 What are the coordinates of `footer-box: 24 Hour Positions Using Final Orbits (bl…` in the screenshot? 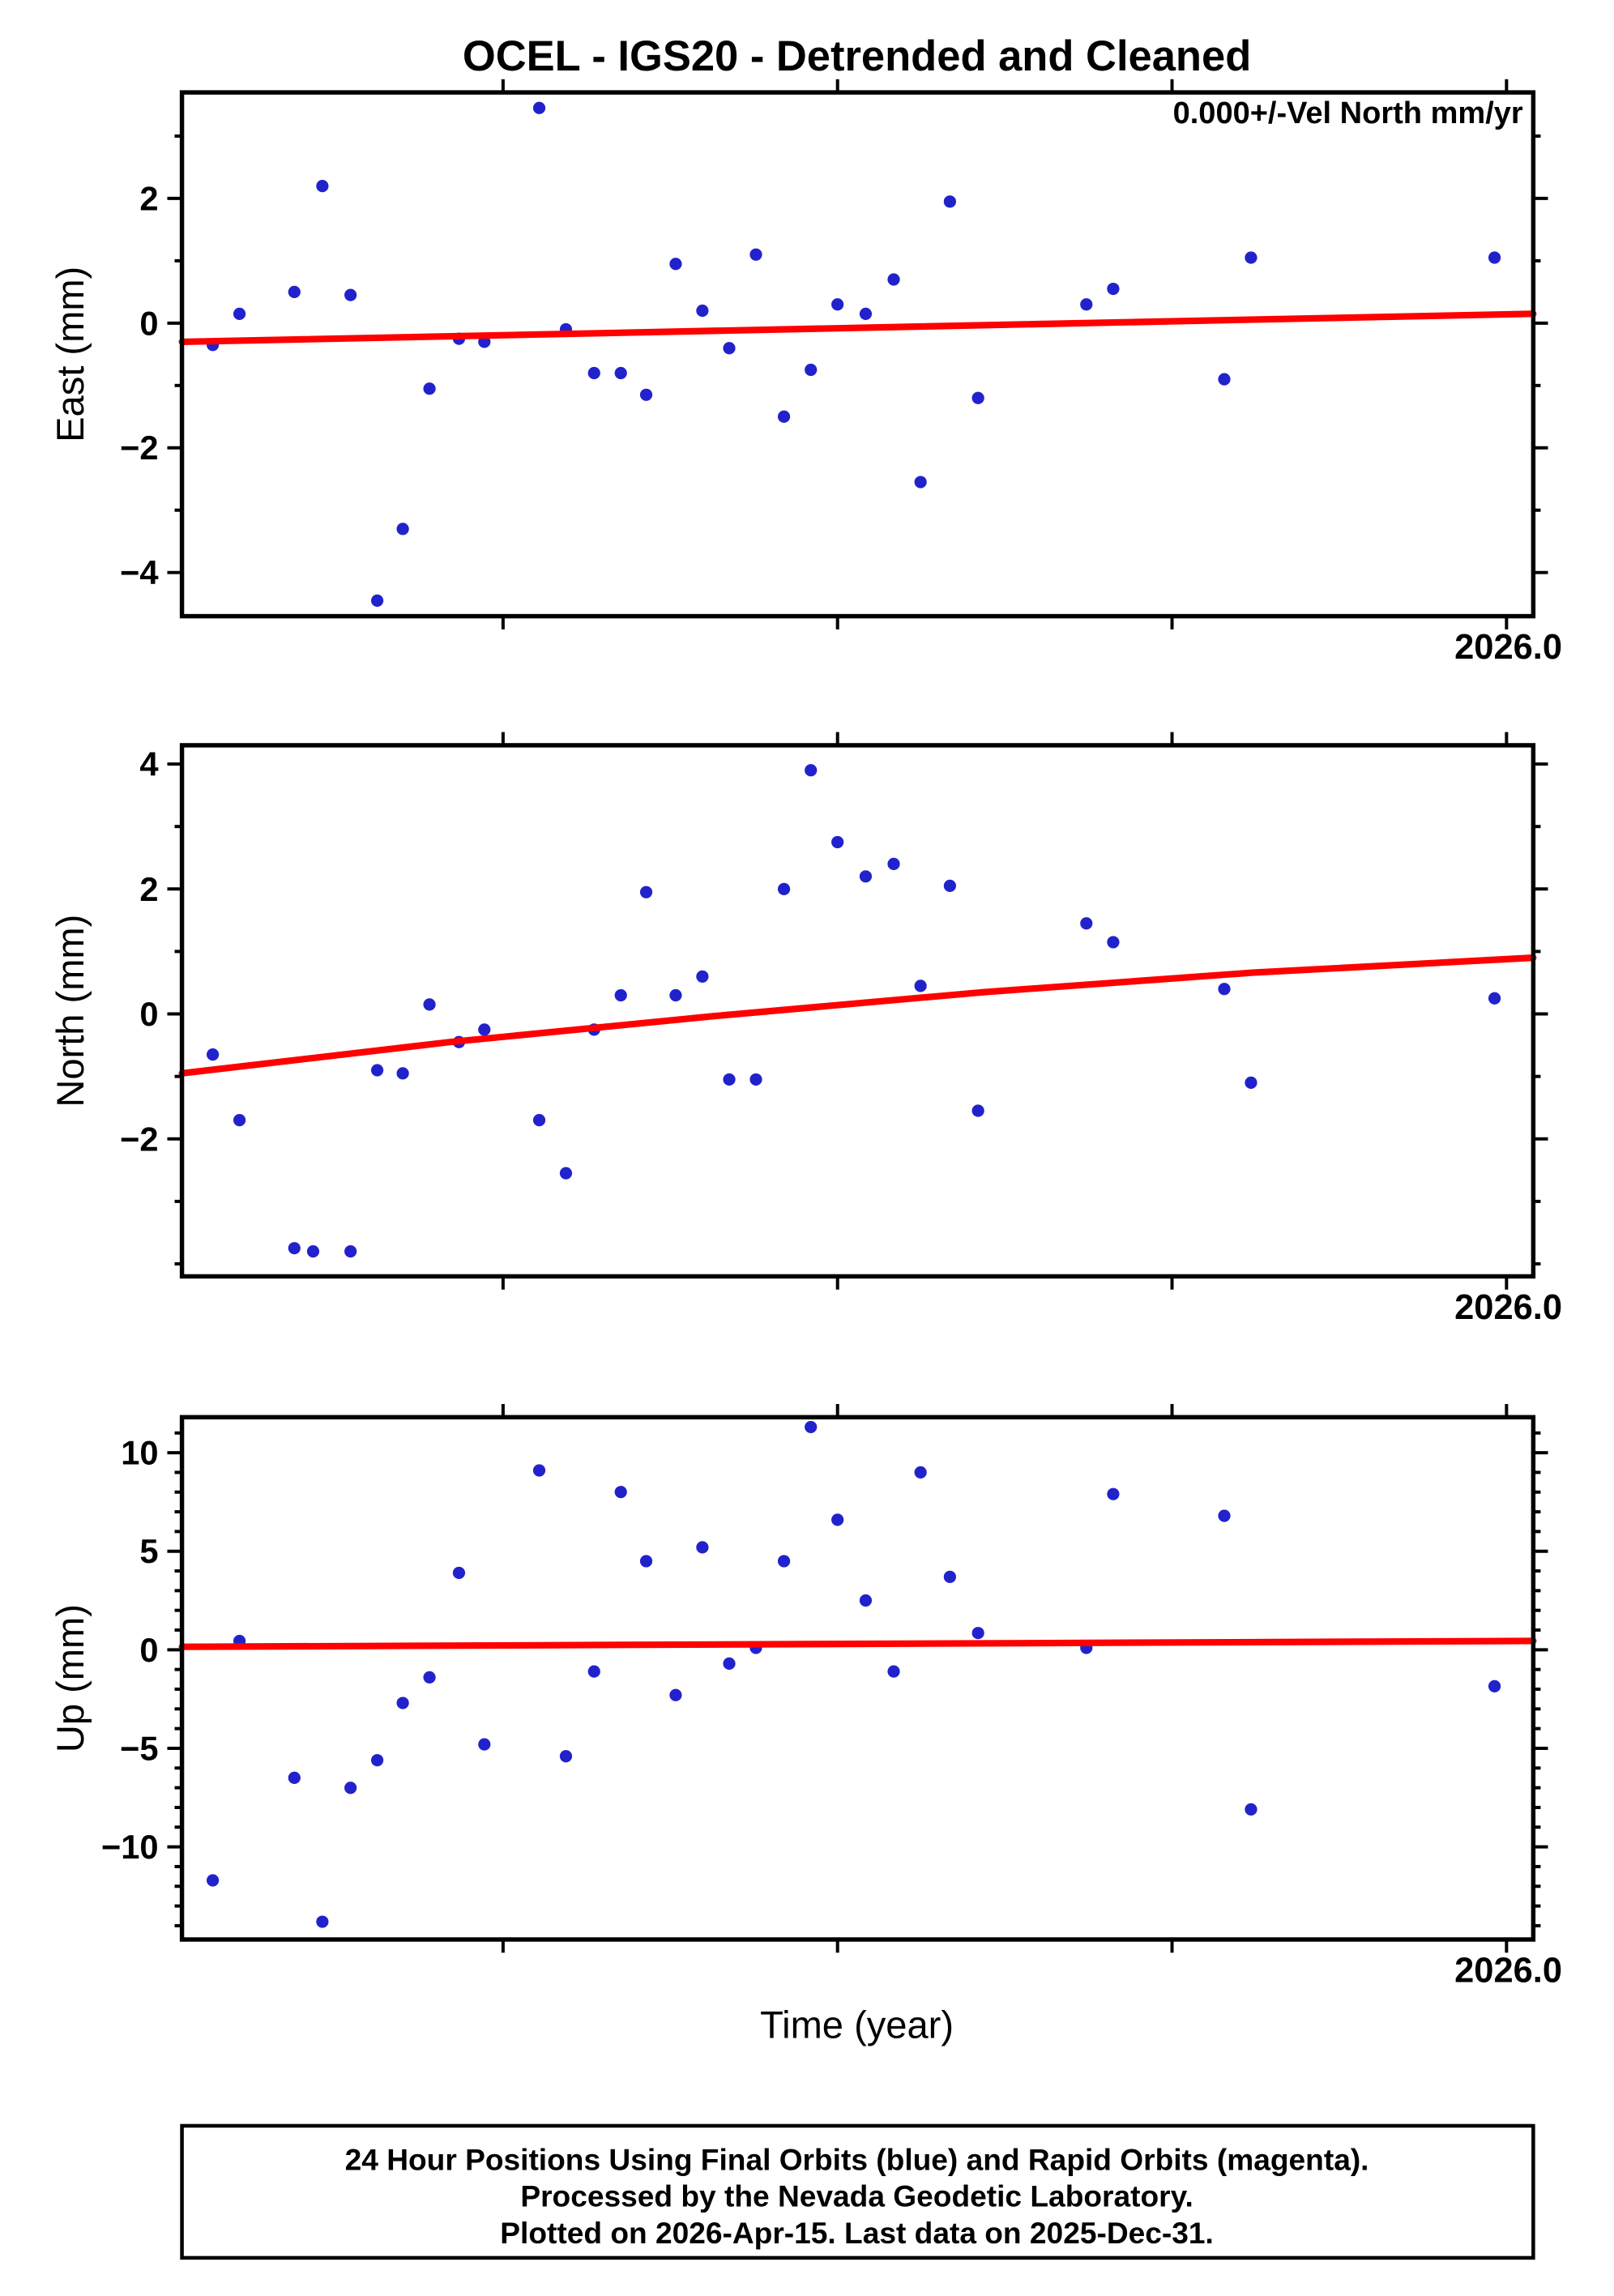 It's located at (857, 2191).